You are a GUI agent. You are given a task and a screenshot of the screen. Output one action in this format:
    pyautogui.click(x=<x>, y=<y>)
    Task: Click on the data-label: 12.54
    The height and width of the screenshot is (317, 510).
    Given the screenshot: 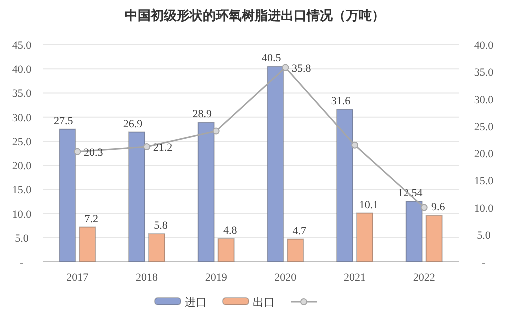 What is the action you would take?
    pyautogui.click(x=411, y=194)
    